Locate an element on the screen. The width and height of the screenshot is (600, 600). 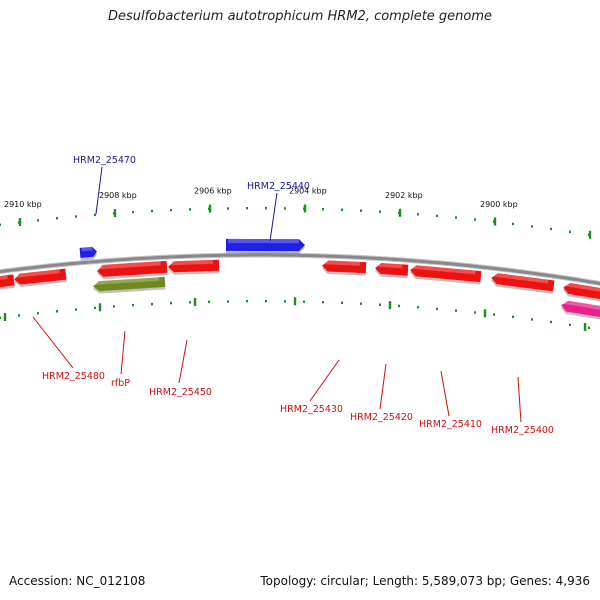
genome-backbone is located at coordinates (300, 269).